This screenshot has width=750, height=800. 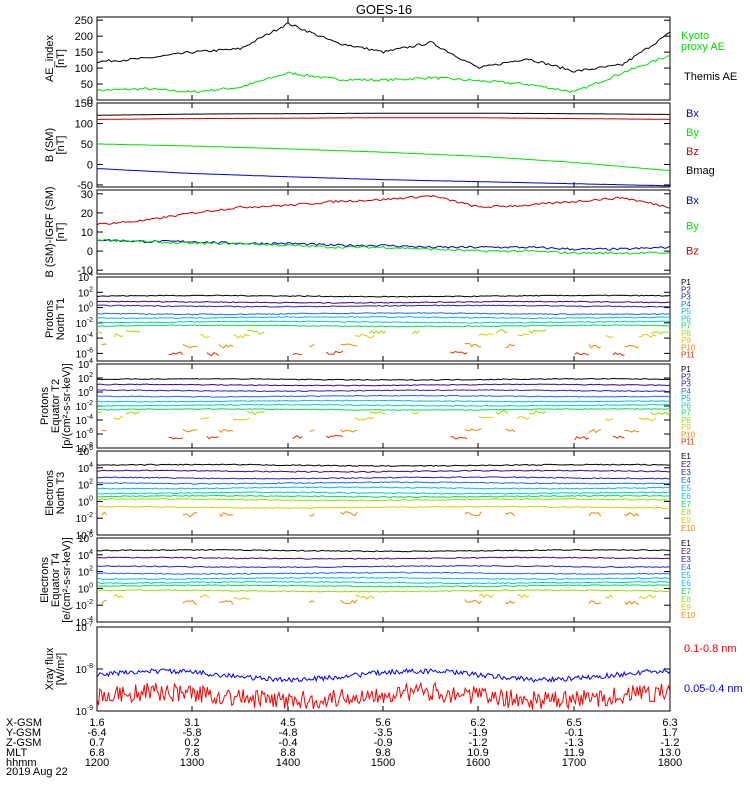 What do you see at coordinates (686, 369) in the screenshot?
I see `legend-entry-p1: P1` at bounding box center [686, 369].